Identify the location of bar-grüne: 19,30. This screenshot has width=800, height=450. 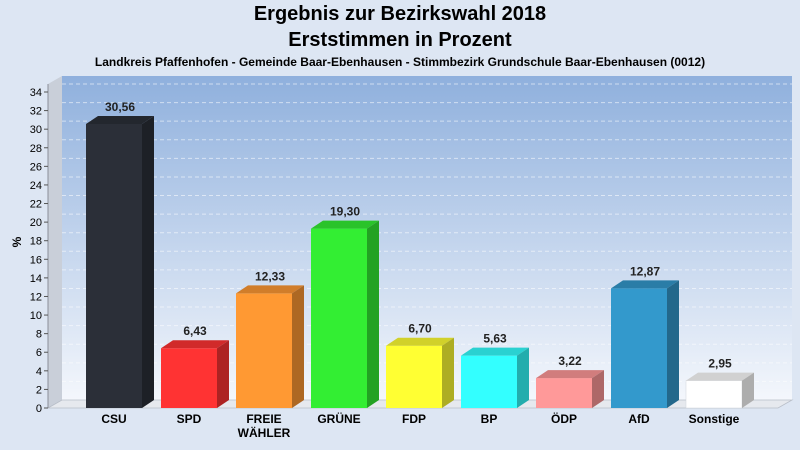
(345, 306).